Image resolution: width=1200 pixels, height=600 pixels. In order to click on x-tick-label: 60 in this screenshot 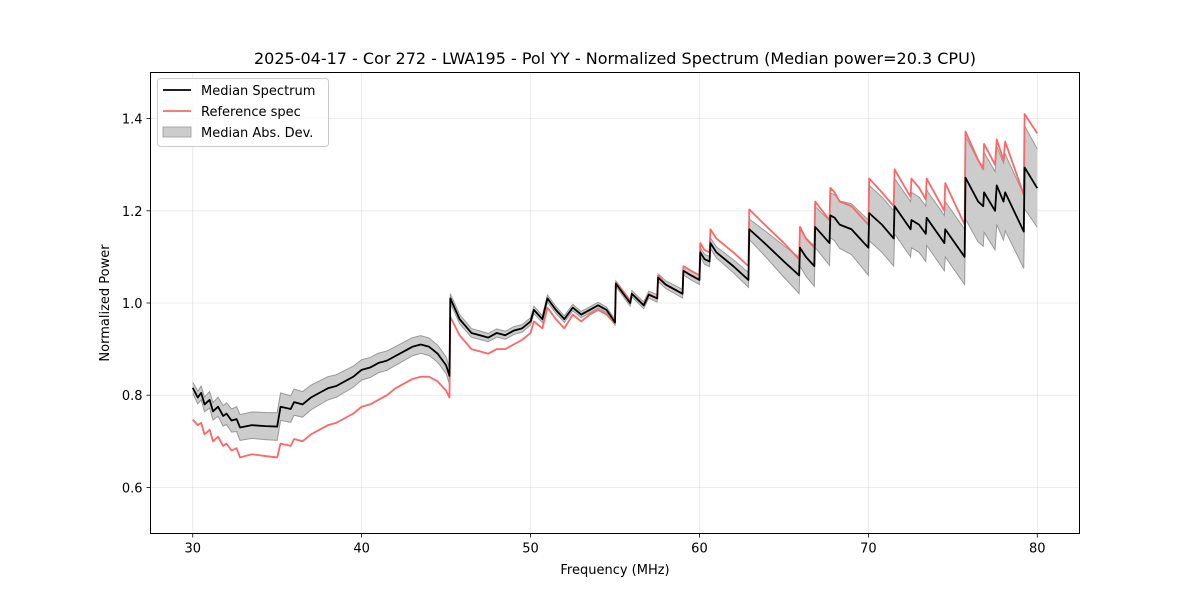, I will do `click(699, 549)`.